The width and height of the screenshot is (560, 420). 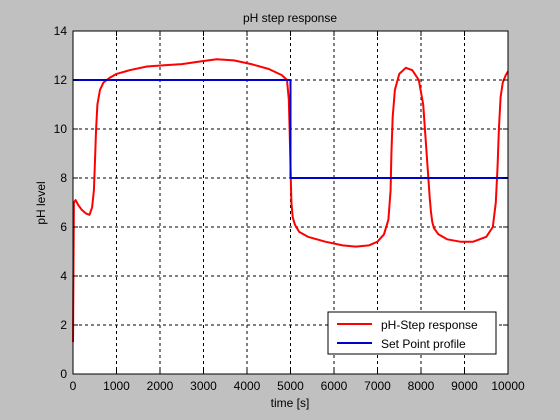 I want to click on legend-box, so click(x=412, y=333).